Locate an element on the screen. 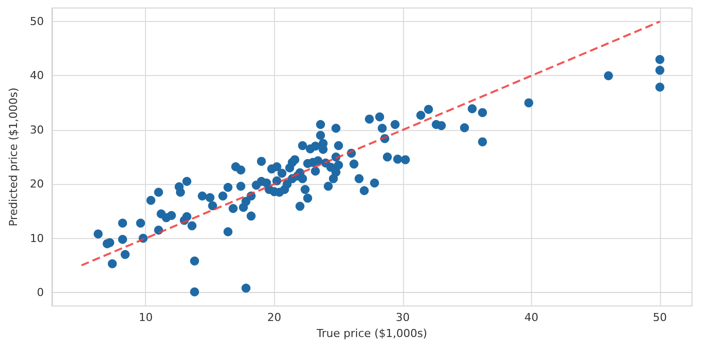  x-tick-label: 50 is located at coordinates (659, 317).